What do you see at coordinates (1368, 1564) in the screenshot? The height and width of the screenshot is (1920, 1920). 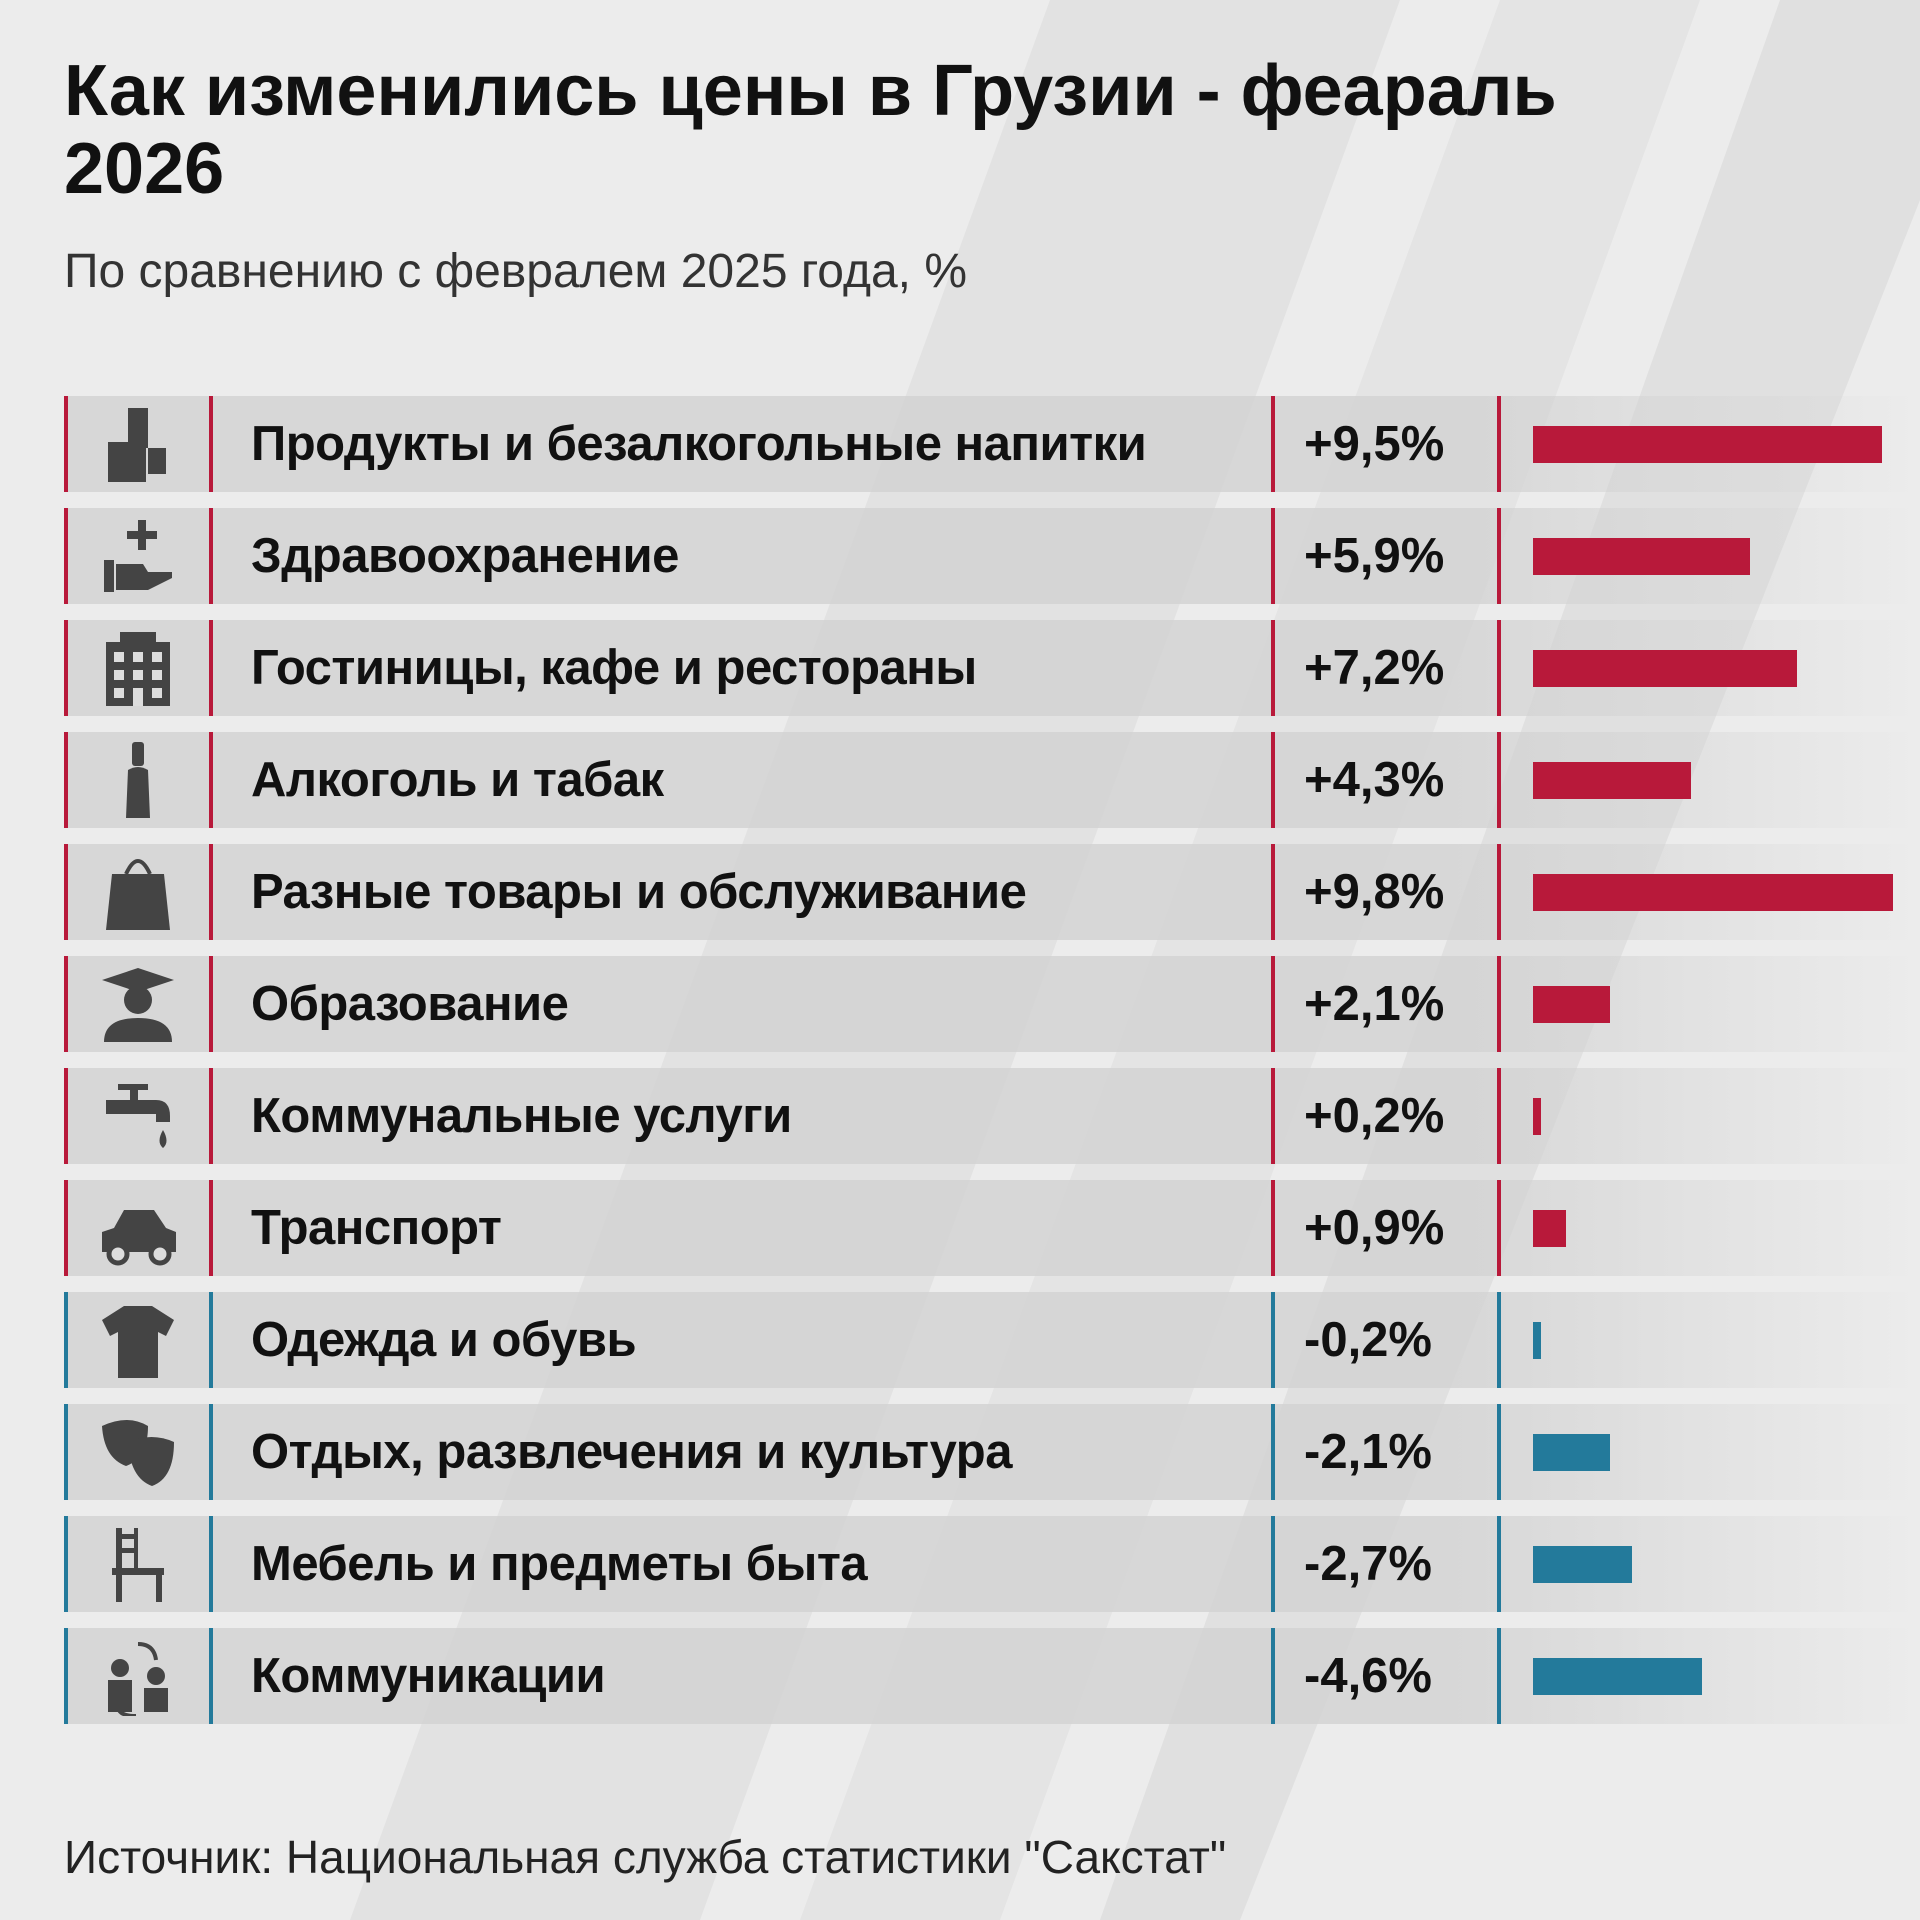 I see `value-label: -2,7%` at bounding box center [1368, 1564].